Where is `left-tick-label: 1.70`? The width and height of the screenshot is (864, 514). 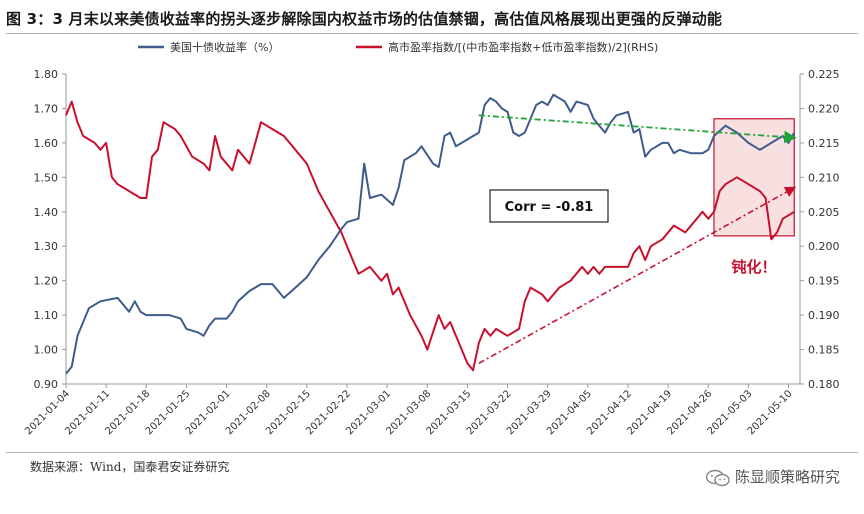 left-tick-label: 1.70 is located at coordinates (46, 108).